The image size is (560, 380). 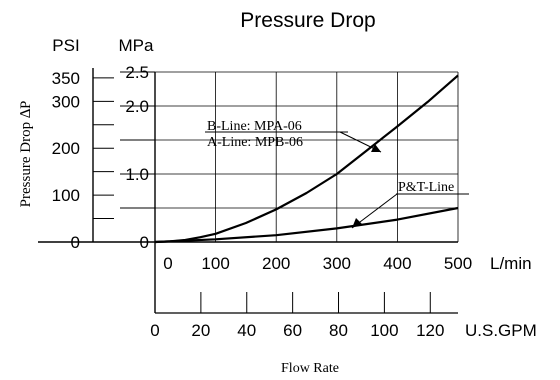 What do you see at coordinates (215, 263) in the screenshot?
I see `lmin-tick-label: 100` at bounding box center [215, 263].